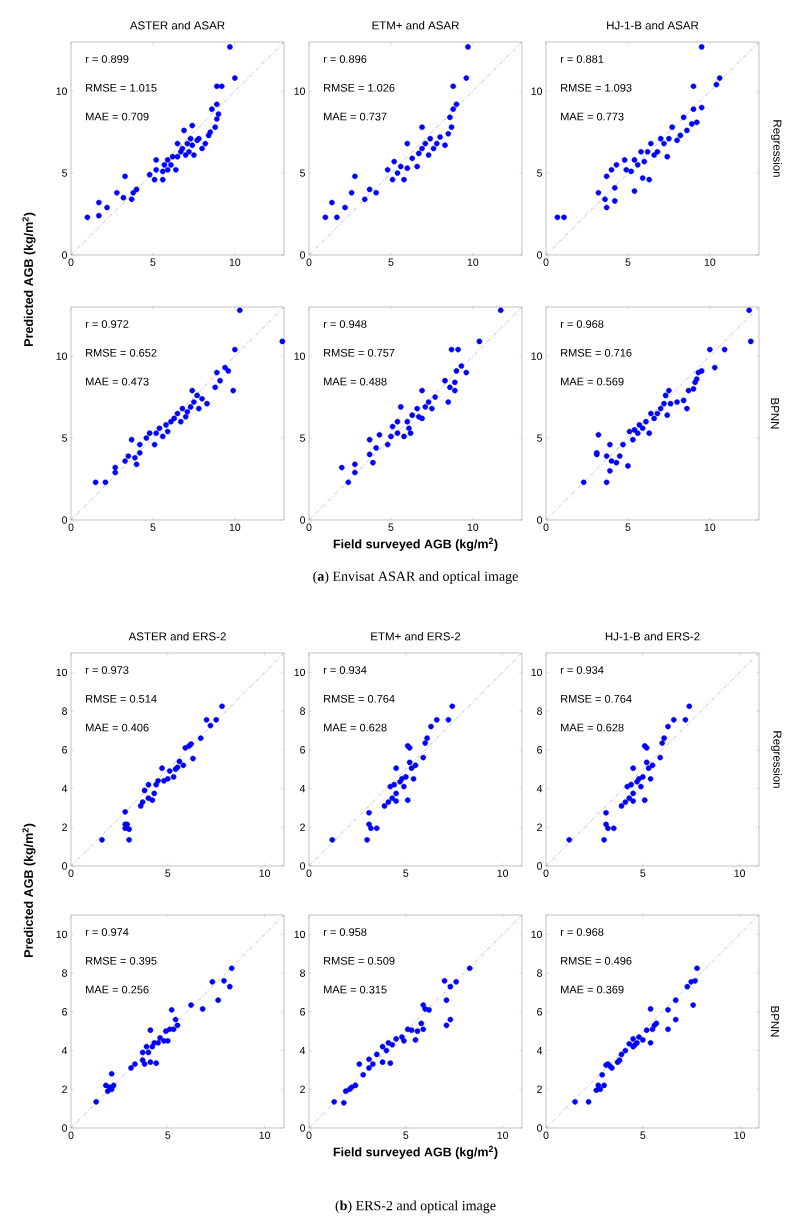 This screenshot has width=785, height=1218. Describe the element at coordinates (359, 87) in the screenshot. I see `annotation: RMSE = 1.026` at that location.